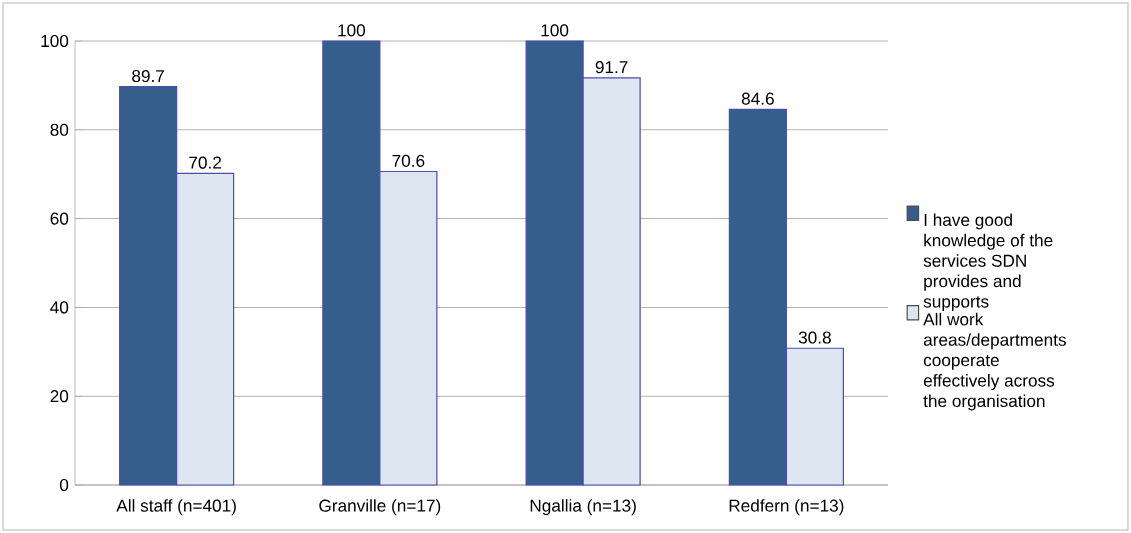 The height and width of the screenshot is (533, 1131). What do you see at coordinates (59, 218) in the screenshot?
I see `y-tick-label: 60` at bounding box center [59, 218].